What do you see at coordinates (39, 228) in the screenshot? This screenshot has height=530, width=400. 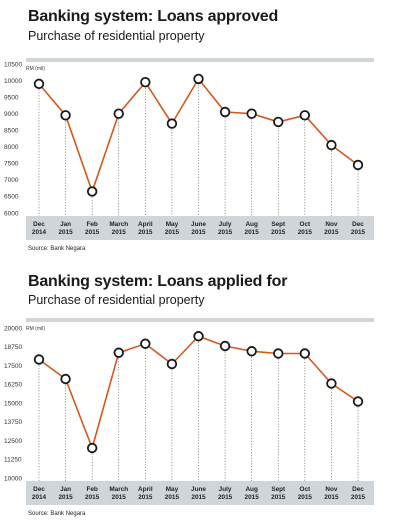 I see `chart1-xtick-label: Dec 2014` at bounding box center [39, 228].